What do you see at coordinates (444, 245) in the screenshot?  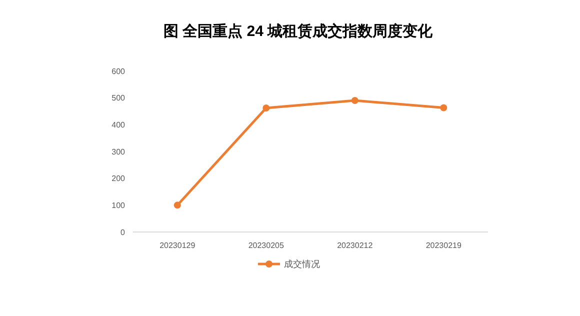 I see `x-tick-label: 20230219` at bounding box center [444, 245].